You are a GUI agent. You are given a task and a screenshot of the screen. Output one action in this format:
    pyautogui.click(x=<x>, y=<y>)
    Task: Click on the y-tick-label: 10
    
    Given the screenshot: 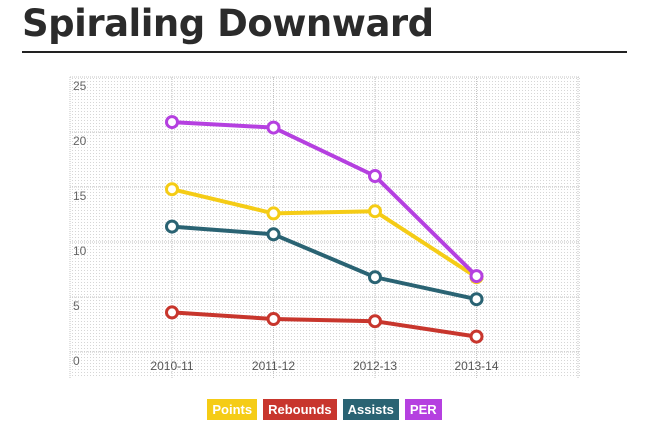 What is the action you would take?
    pyautogui.click(x=80, y=251)
    